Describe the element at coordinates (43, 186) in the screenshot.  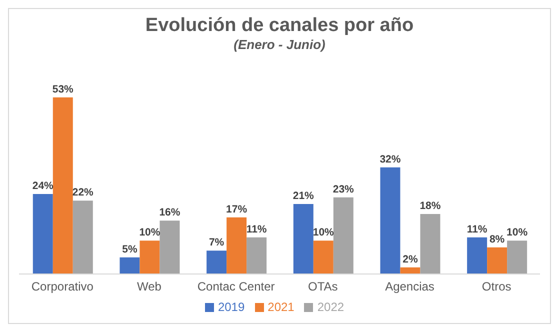
I see `data-label: 24%` at that location.